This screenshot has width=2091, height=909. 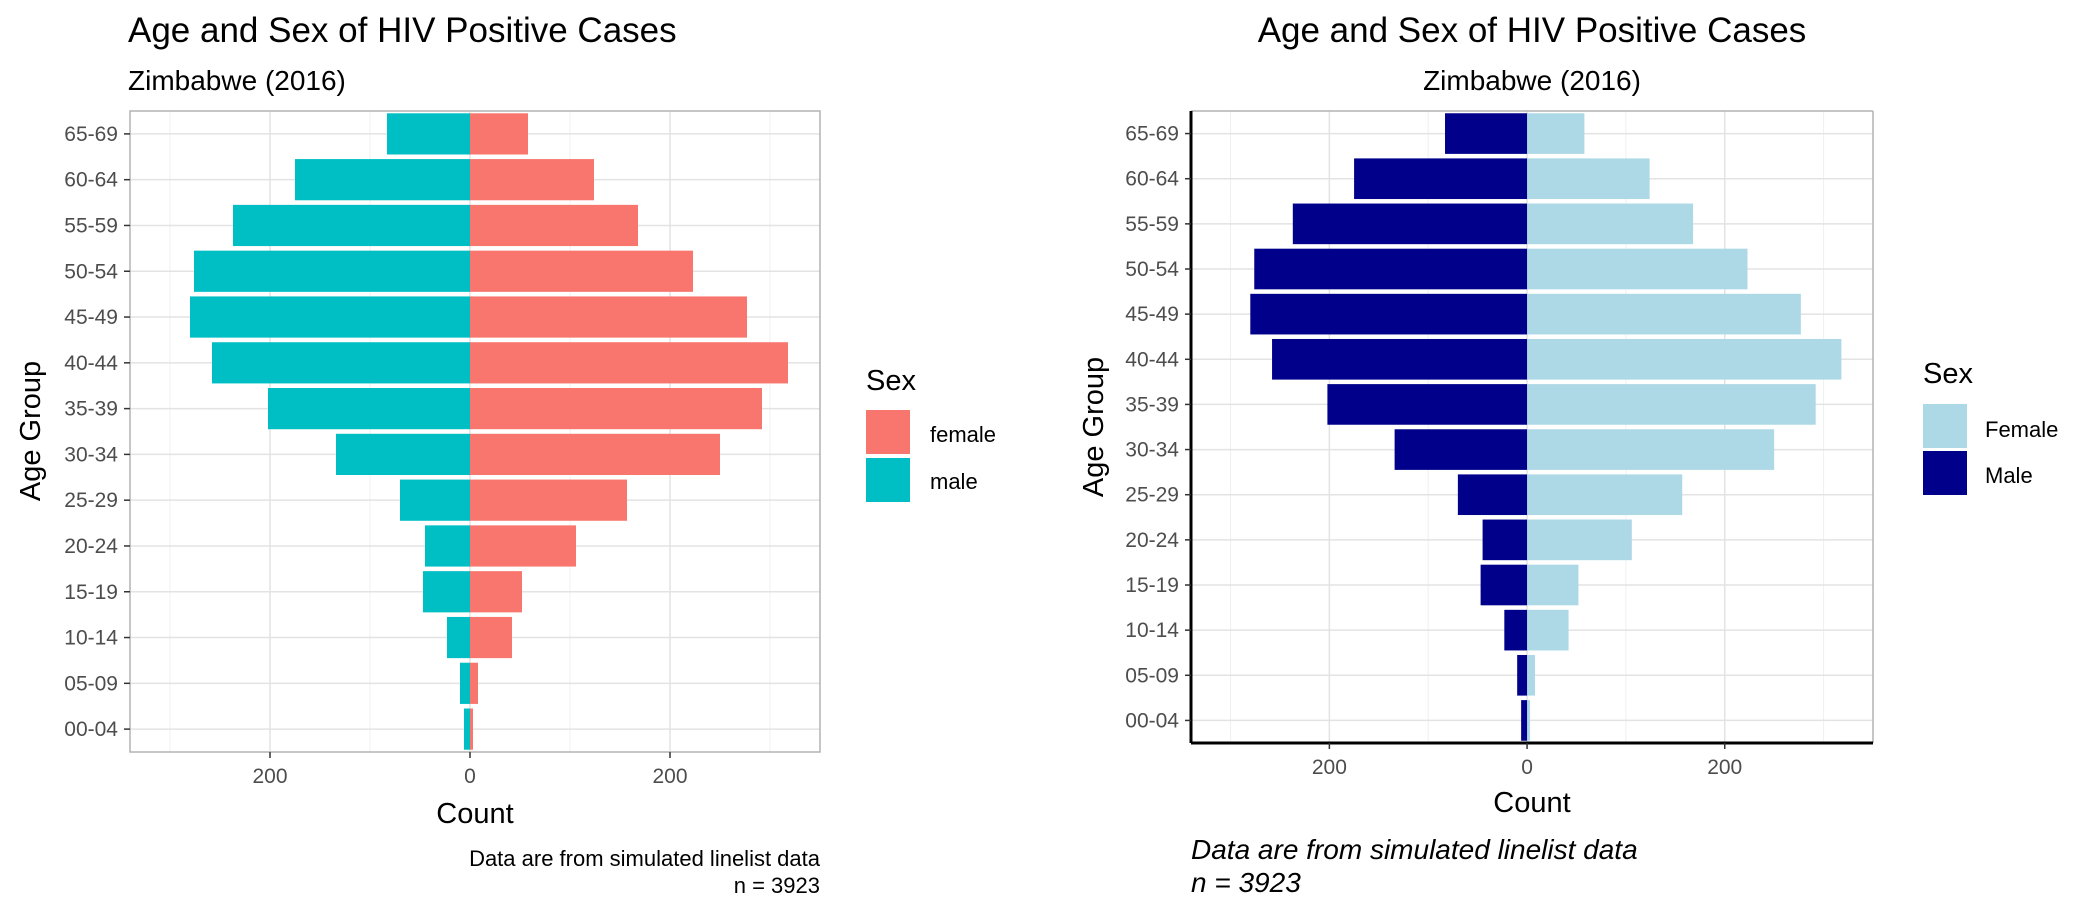 I want to click on y-tick-label-50-54: 50-54, so click(x=91, y=271).